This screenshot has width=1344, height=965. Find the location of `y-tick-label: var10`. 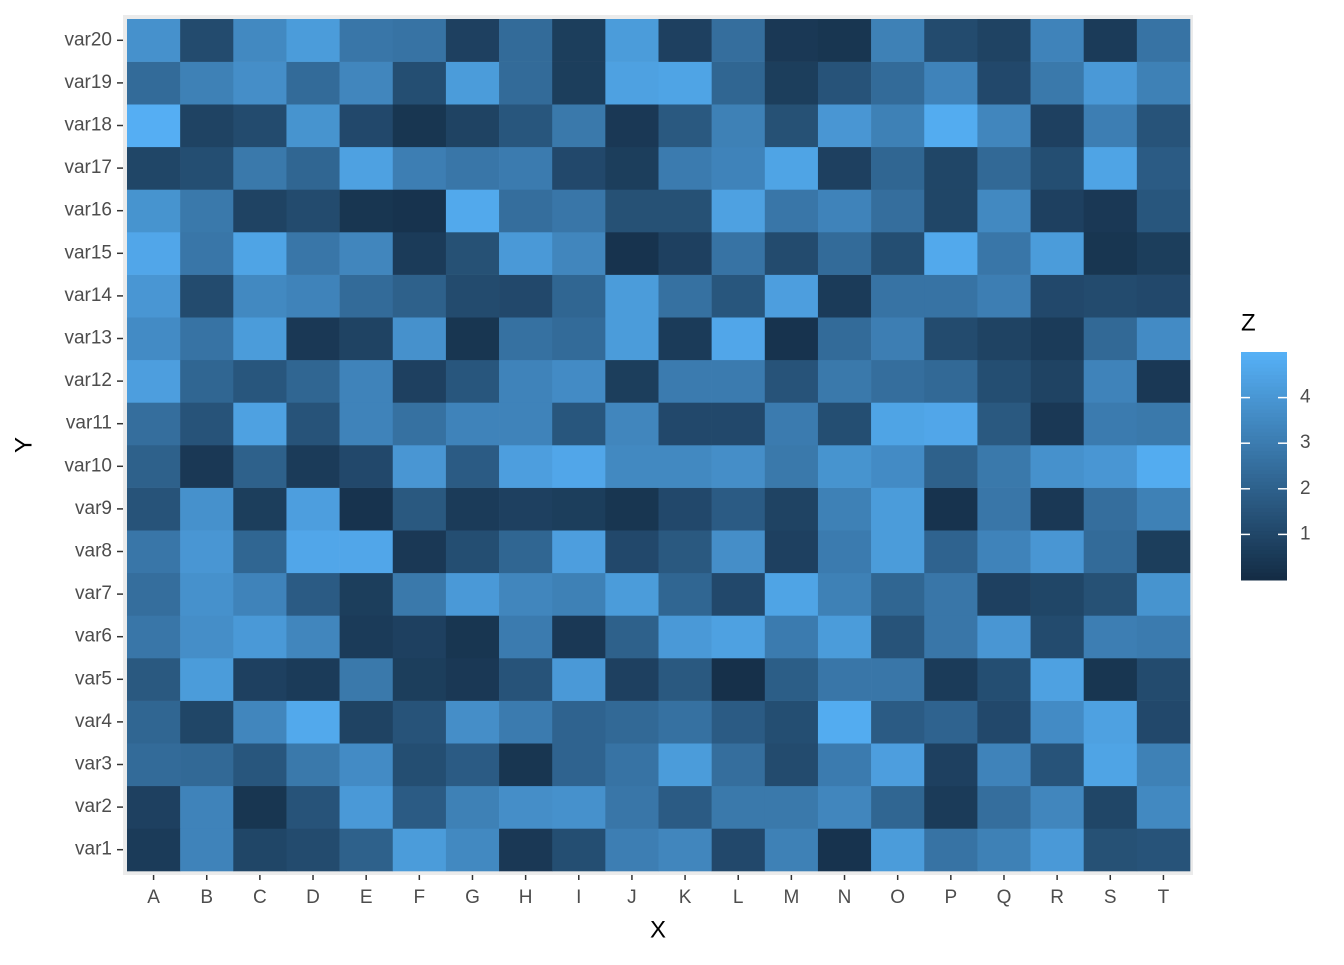

y-tick-label: var10 is located at coordinates (88, 465).